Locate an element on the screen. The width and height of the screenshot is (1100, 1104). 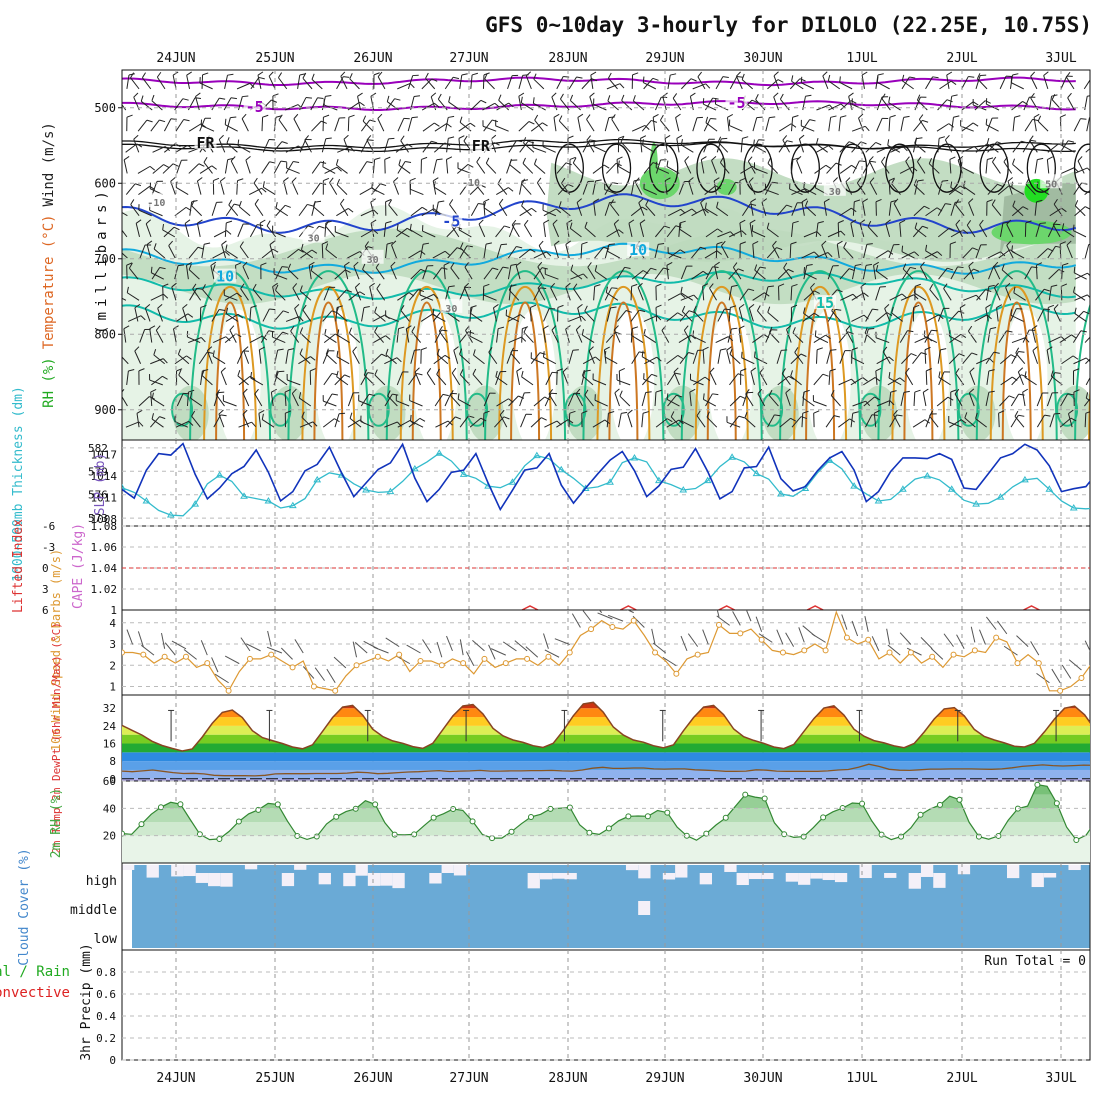
ylabel-part: Temperature (°C) is located at coordinates (49, 281).